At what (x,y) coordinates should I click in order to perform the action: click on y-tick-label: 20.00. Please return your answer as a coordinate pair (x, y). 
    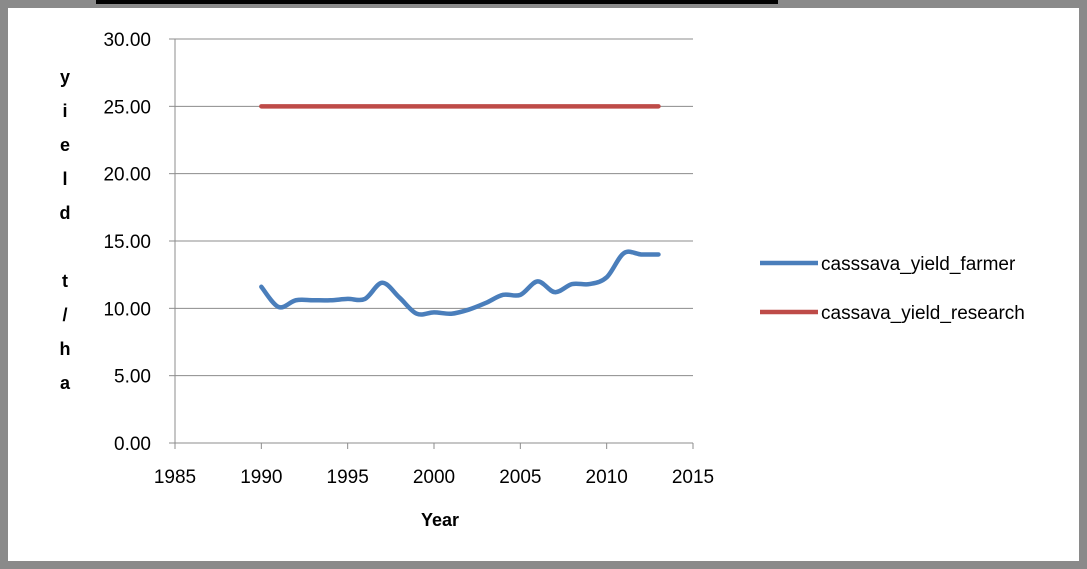
    Looking at the image, I should click on (127, 175).